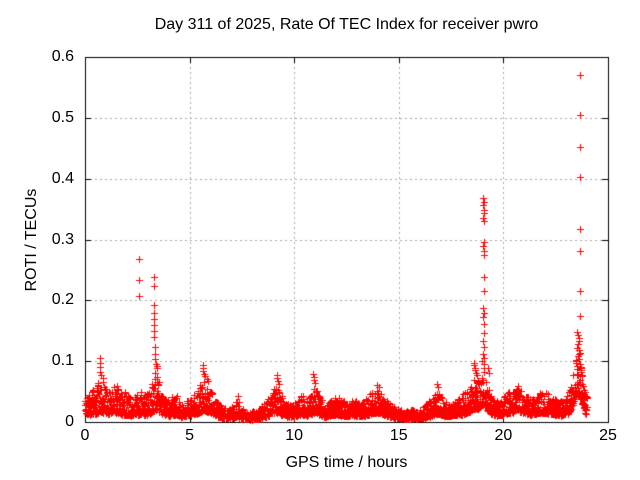 The height and width of the screenshot is (480, 640). What do you see at coordinates (398, 435) in the screenshot?
I see `x-tick-label-15: 15` at bounding box center [398, 435].